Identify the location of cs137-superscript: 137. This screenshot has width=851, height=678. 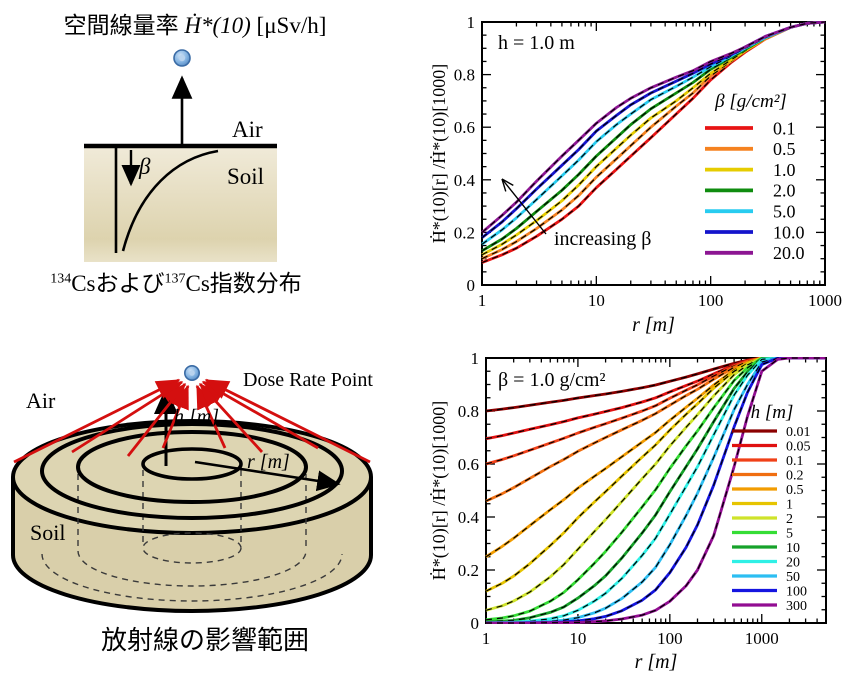
(175, 279).